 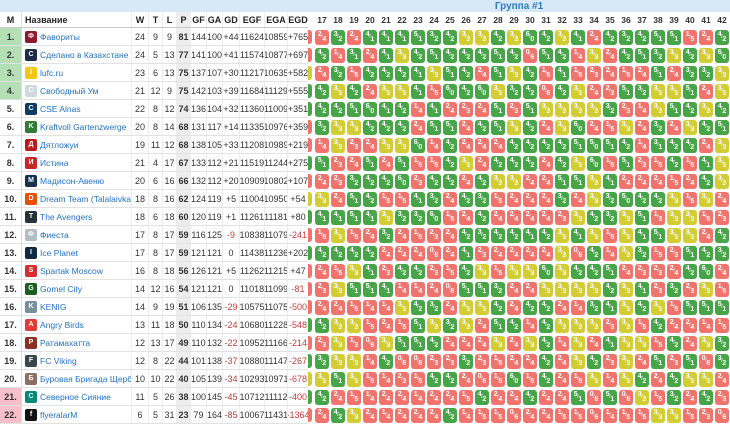 What do you see at coordinates (71, 270) in the screenshot?
I see `team-name-link: Spartak Moscow` at bounding box center [71, 270].